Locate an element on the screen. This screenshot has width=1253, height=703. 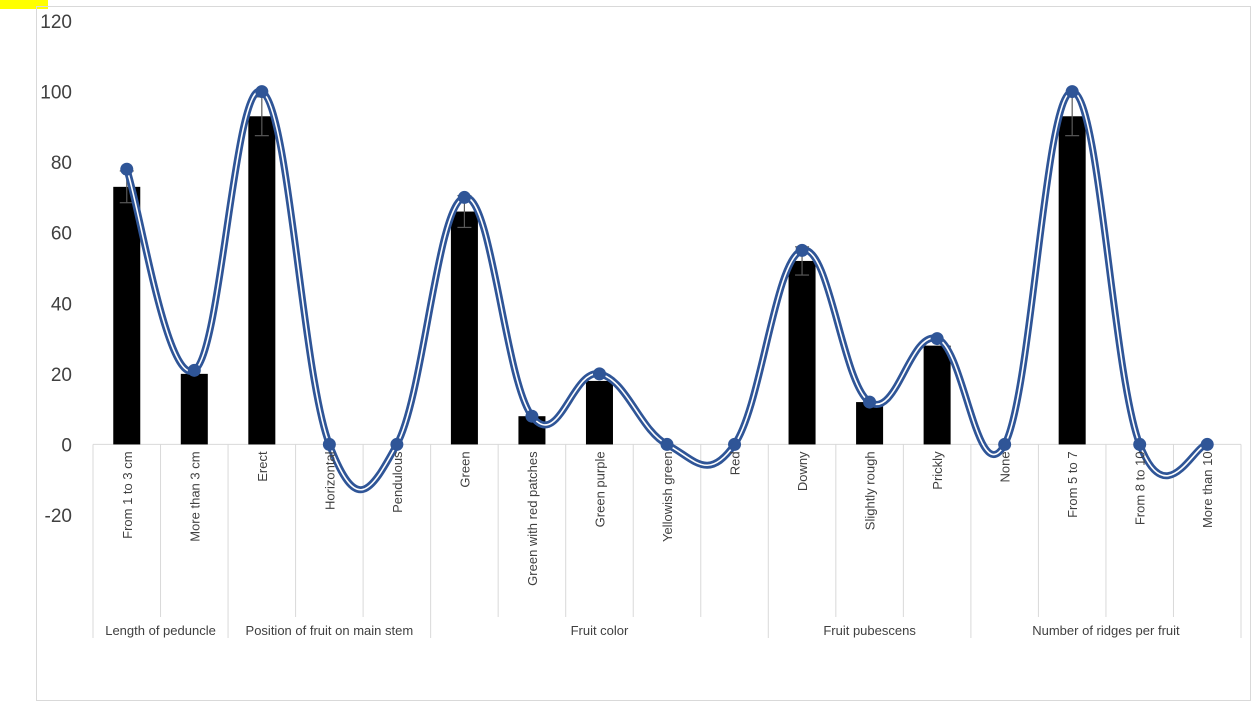
category-label: Erect is located at coordinates (262, 466).